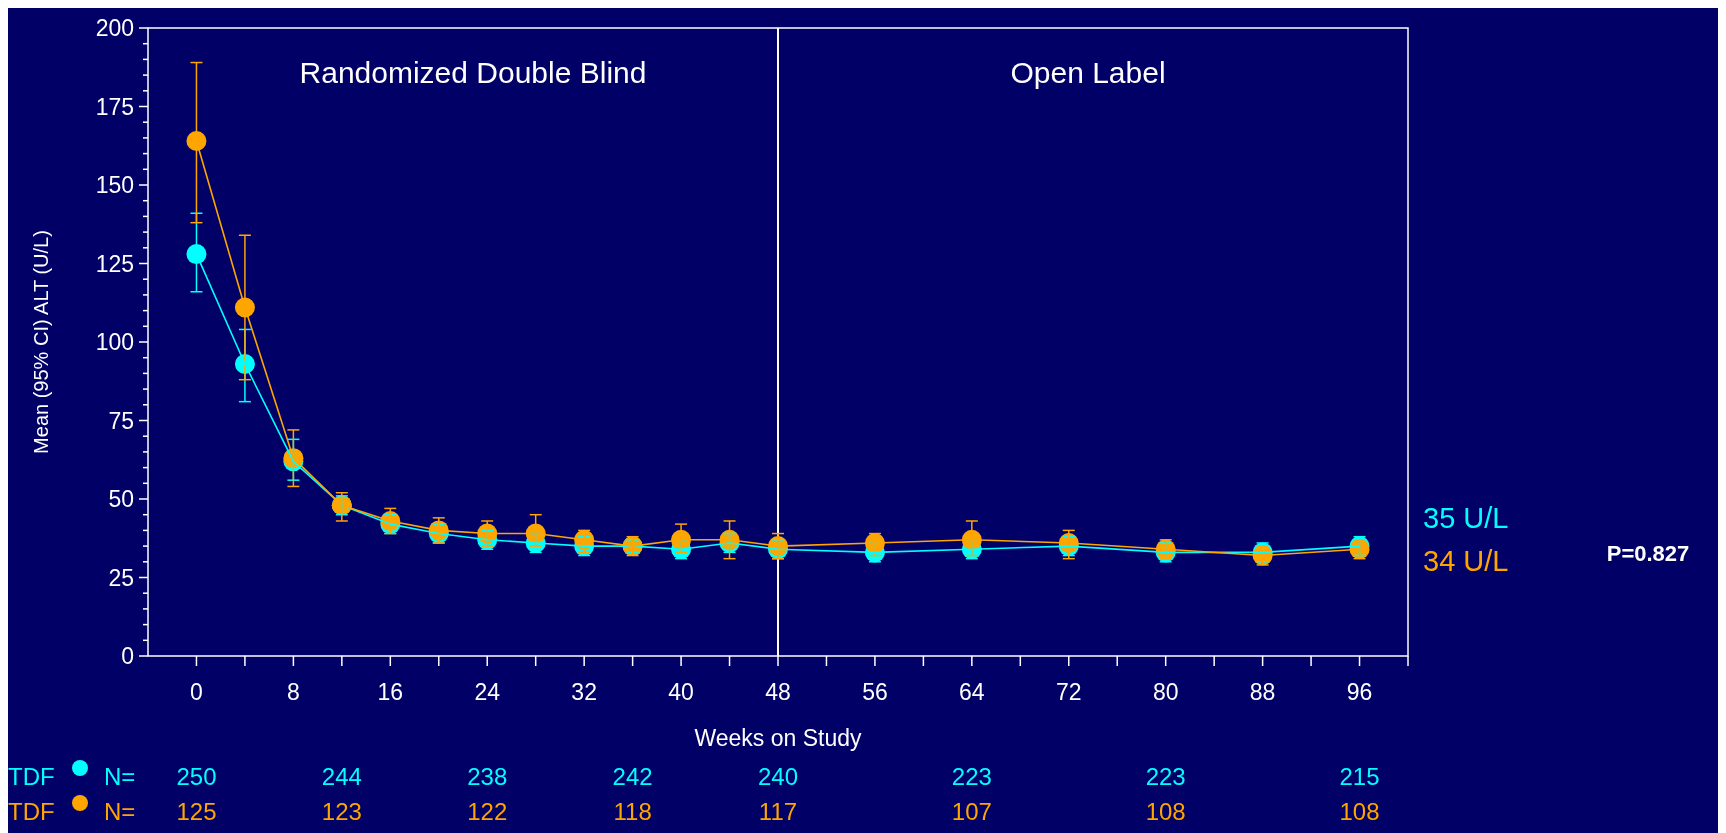 The width and height of the screenshot is (1726, 833). I want to click on x-tick-label: 0, so click(196, 692).